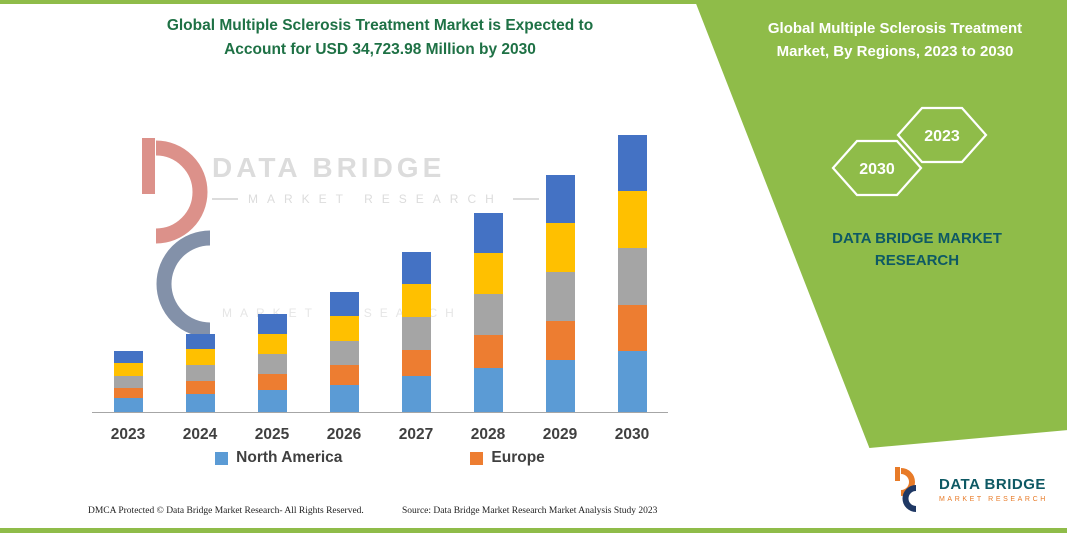  Describe the element at coordinates (272, 434) in the screenshot. I see `x-axis-label: 2025` at that location.